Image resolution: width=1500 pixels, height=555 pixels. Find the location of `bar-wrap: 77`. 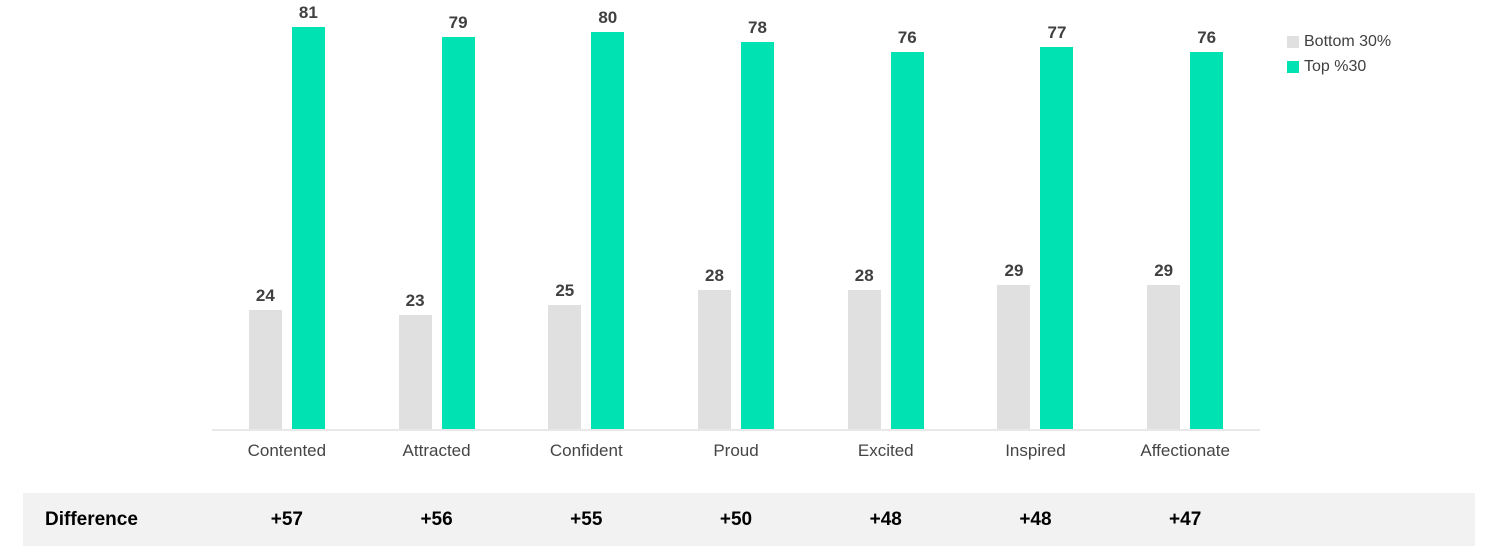

bar-wrap: 77 is located at coordinates (1057, 226).